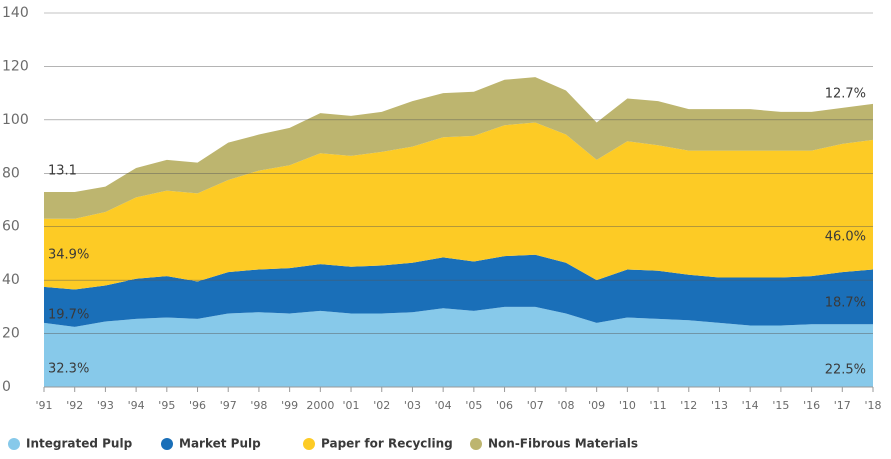 Image resolution: width=891 pixels, height=459 pixels. I want to click on y-tick-label: 0, so click(6, 387).